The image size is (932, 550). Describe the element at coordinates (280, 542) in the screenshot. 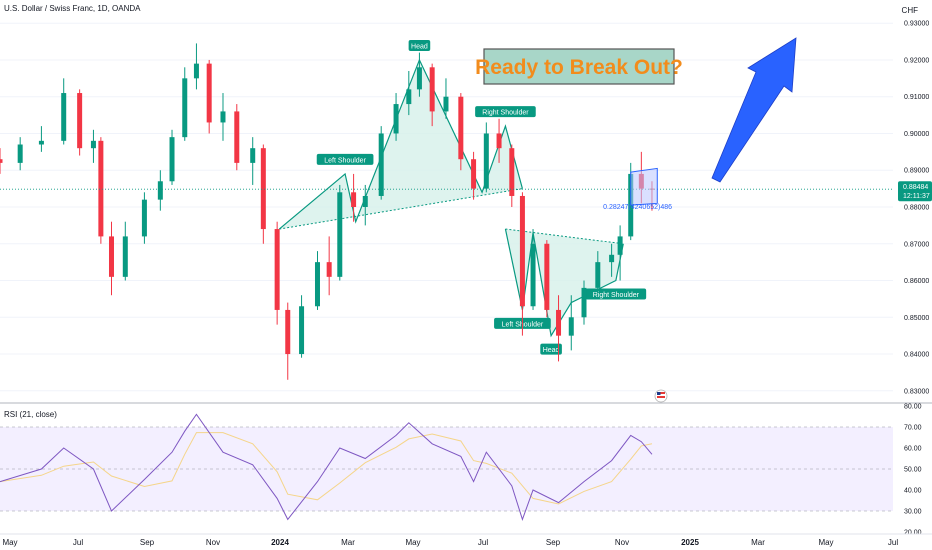

I see `time-tick-label: 2024` at that location.